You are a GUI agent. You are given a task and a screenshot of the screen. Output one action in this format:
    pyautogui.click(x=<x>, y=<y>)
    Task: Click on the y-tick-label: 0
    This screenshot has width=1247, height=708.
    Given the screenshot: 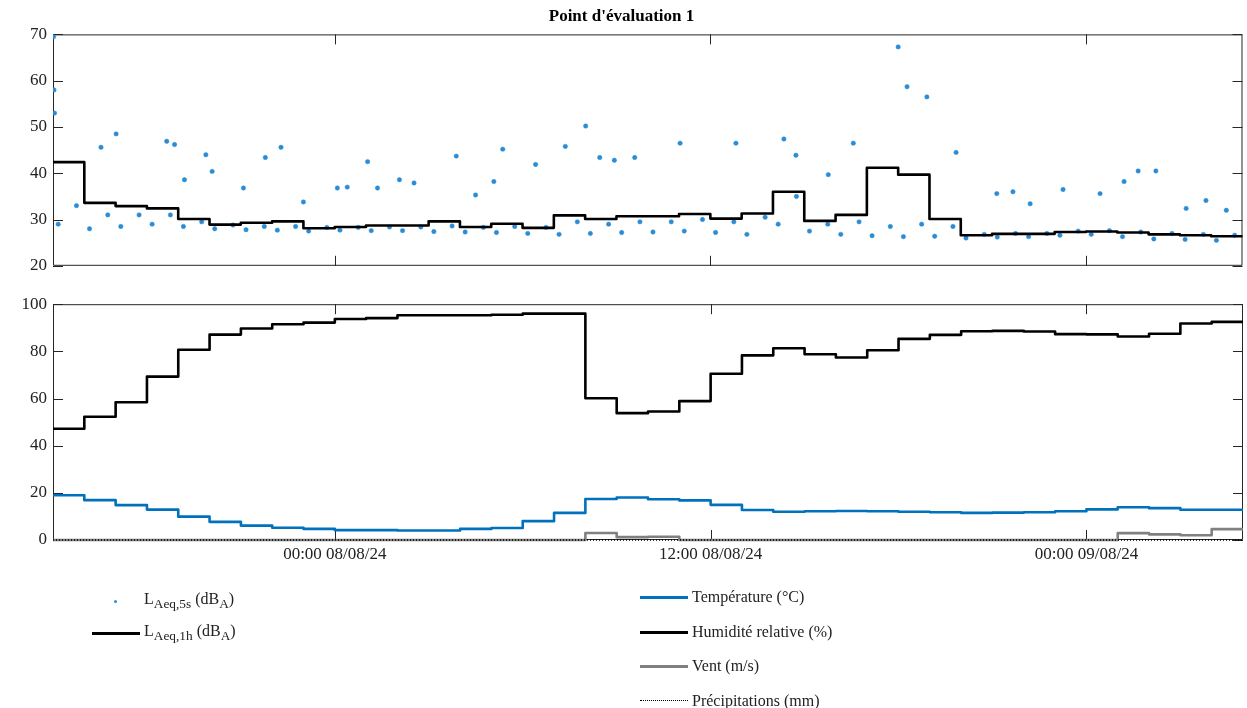 What is the action you would take?
    pyautogui.click(x=42, y=539)
    